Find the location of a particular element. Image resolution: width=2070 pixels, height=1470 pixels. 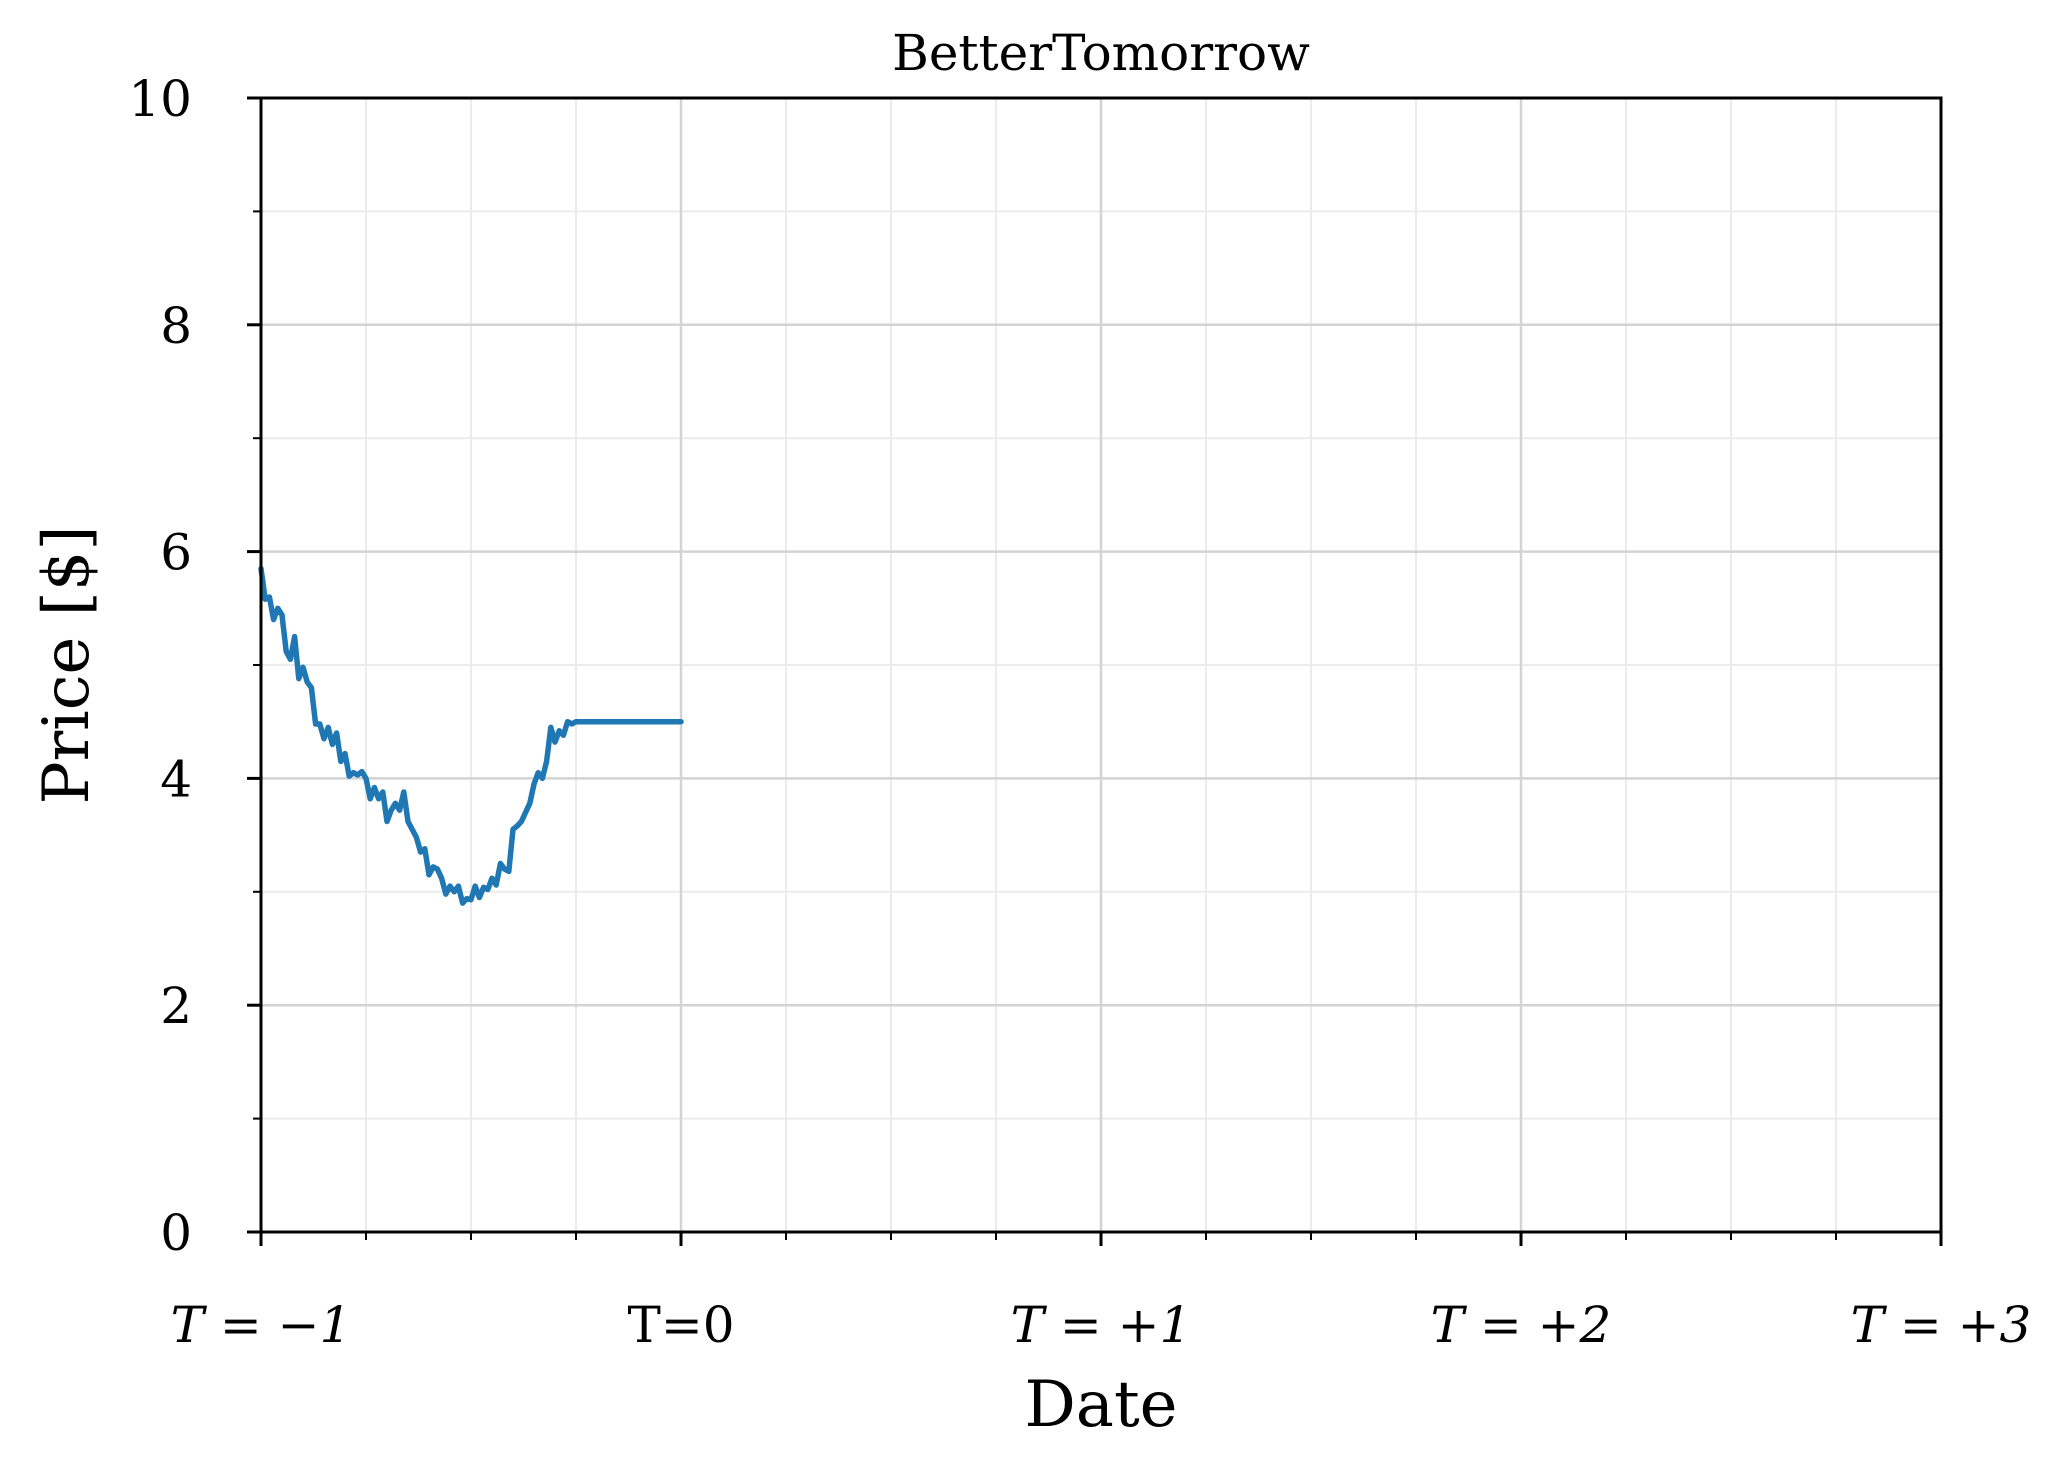

x-tick-label: T = +1 is located at coordinates (1101, 1325).